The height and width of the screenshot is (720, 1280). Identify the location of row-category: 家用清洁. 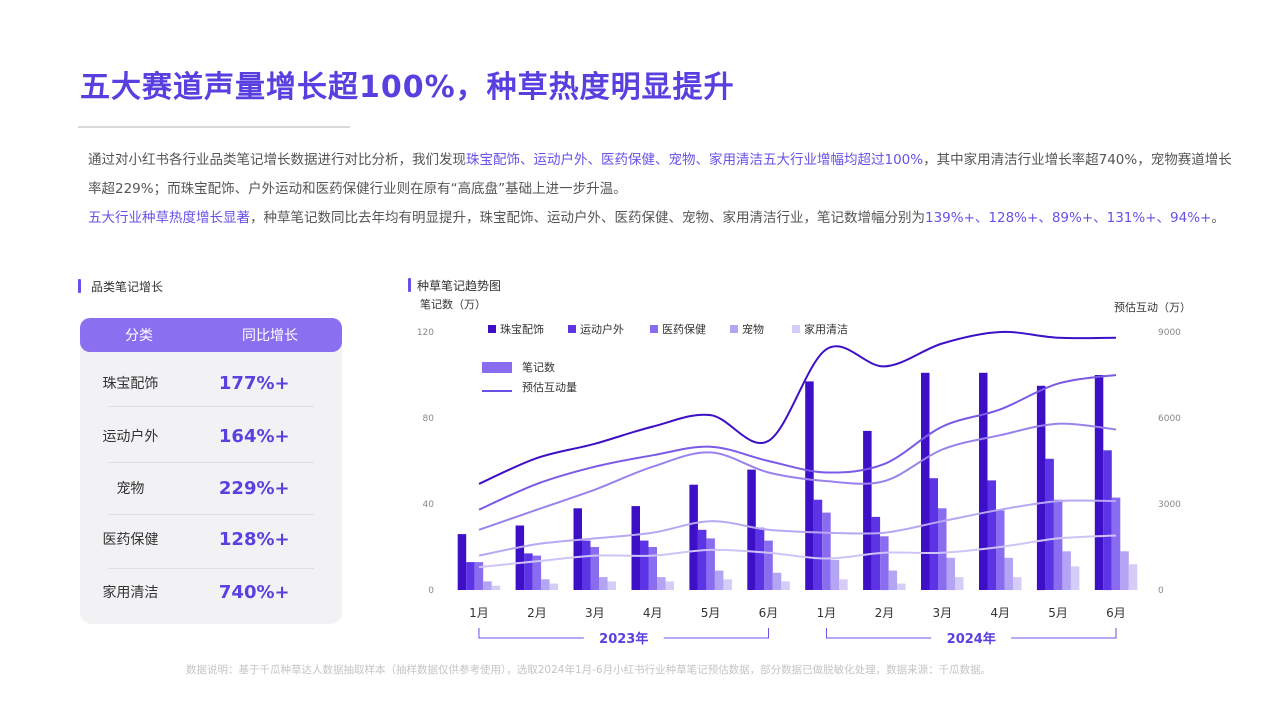
(130, 593).